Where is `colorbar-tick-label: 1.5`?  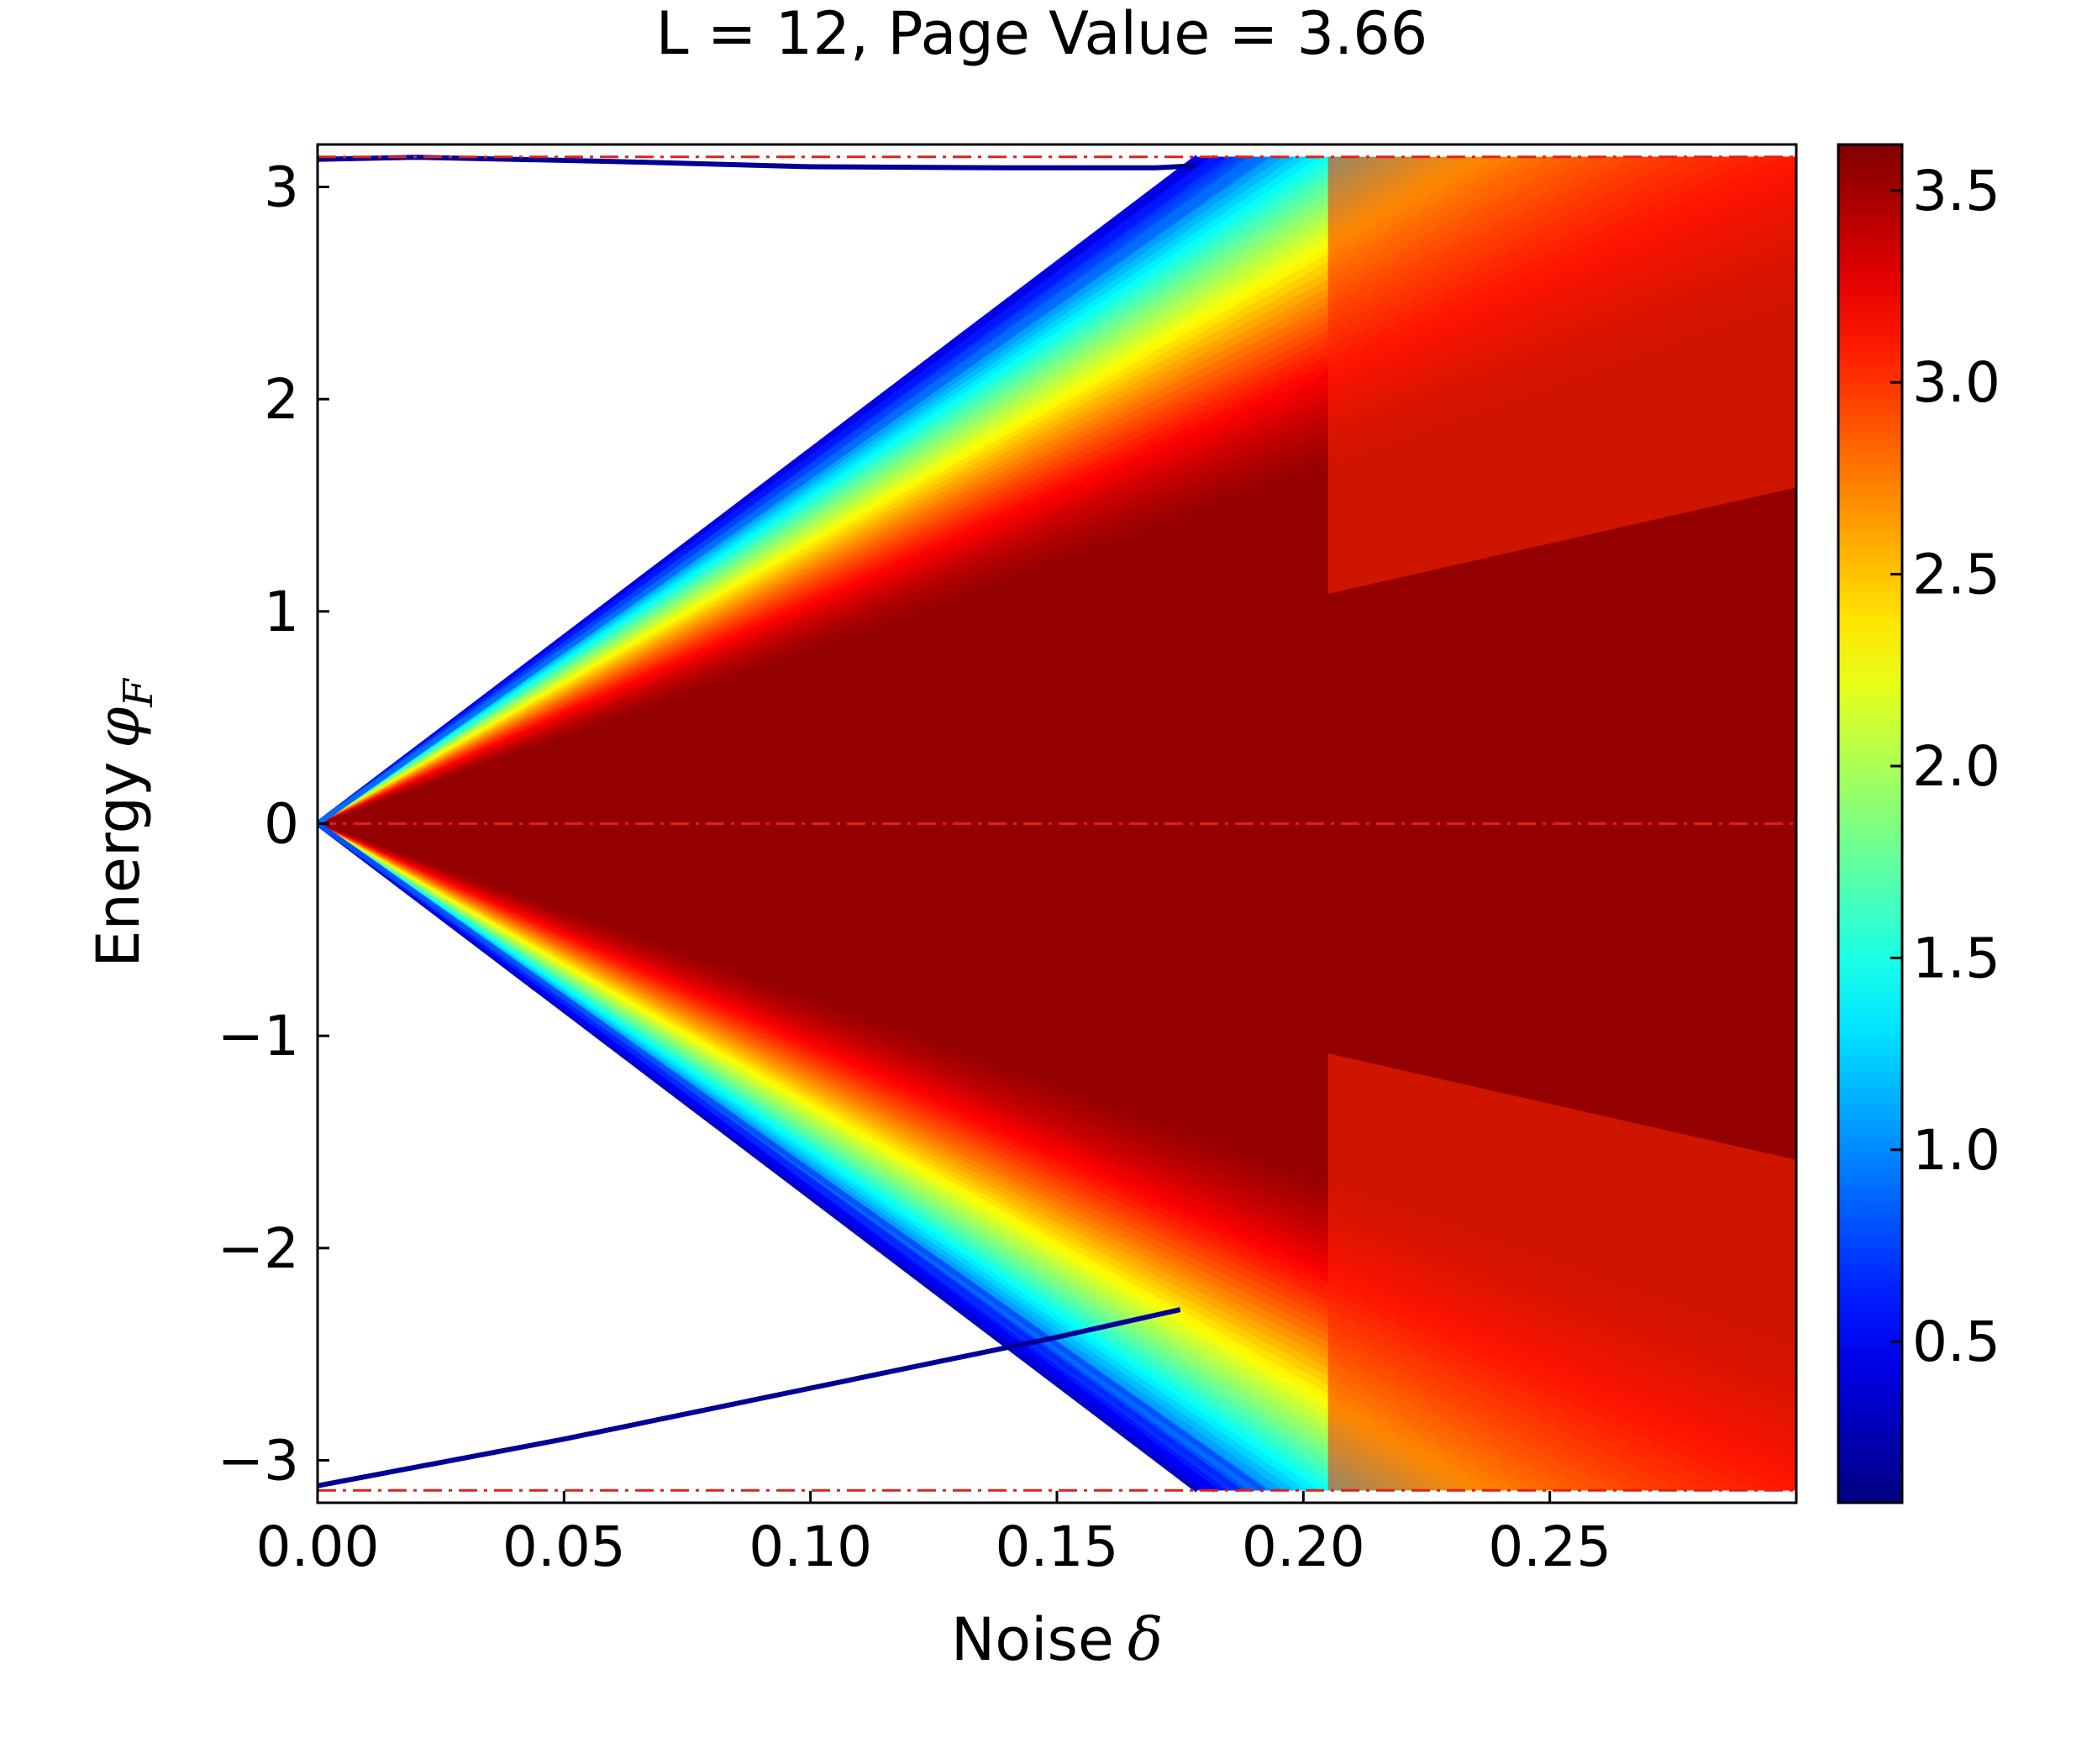
colorbar-tick-label: 1.5 is located at coordinates (1956, 958).